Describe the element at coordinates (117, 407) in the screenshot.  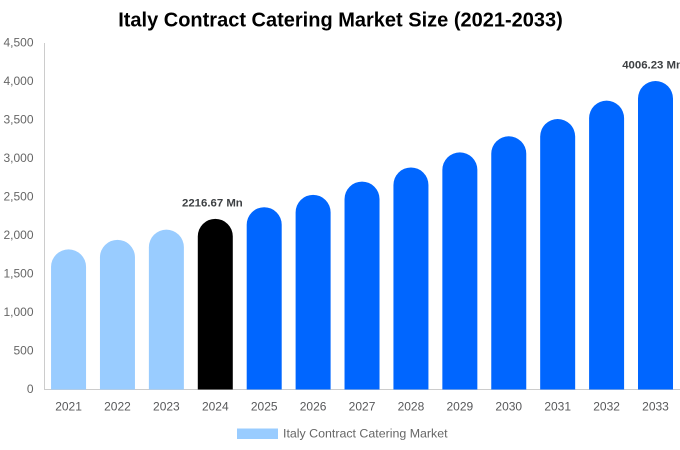
I see `svg-text: 2022` at that location.